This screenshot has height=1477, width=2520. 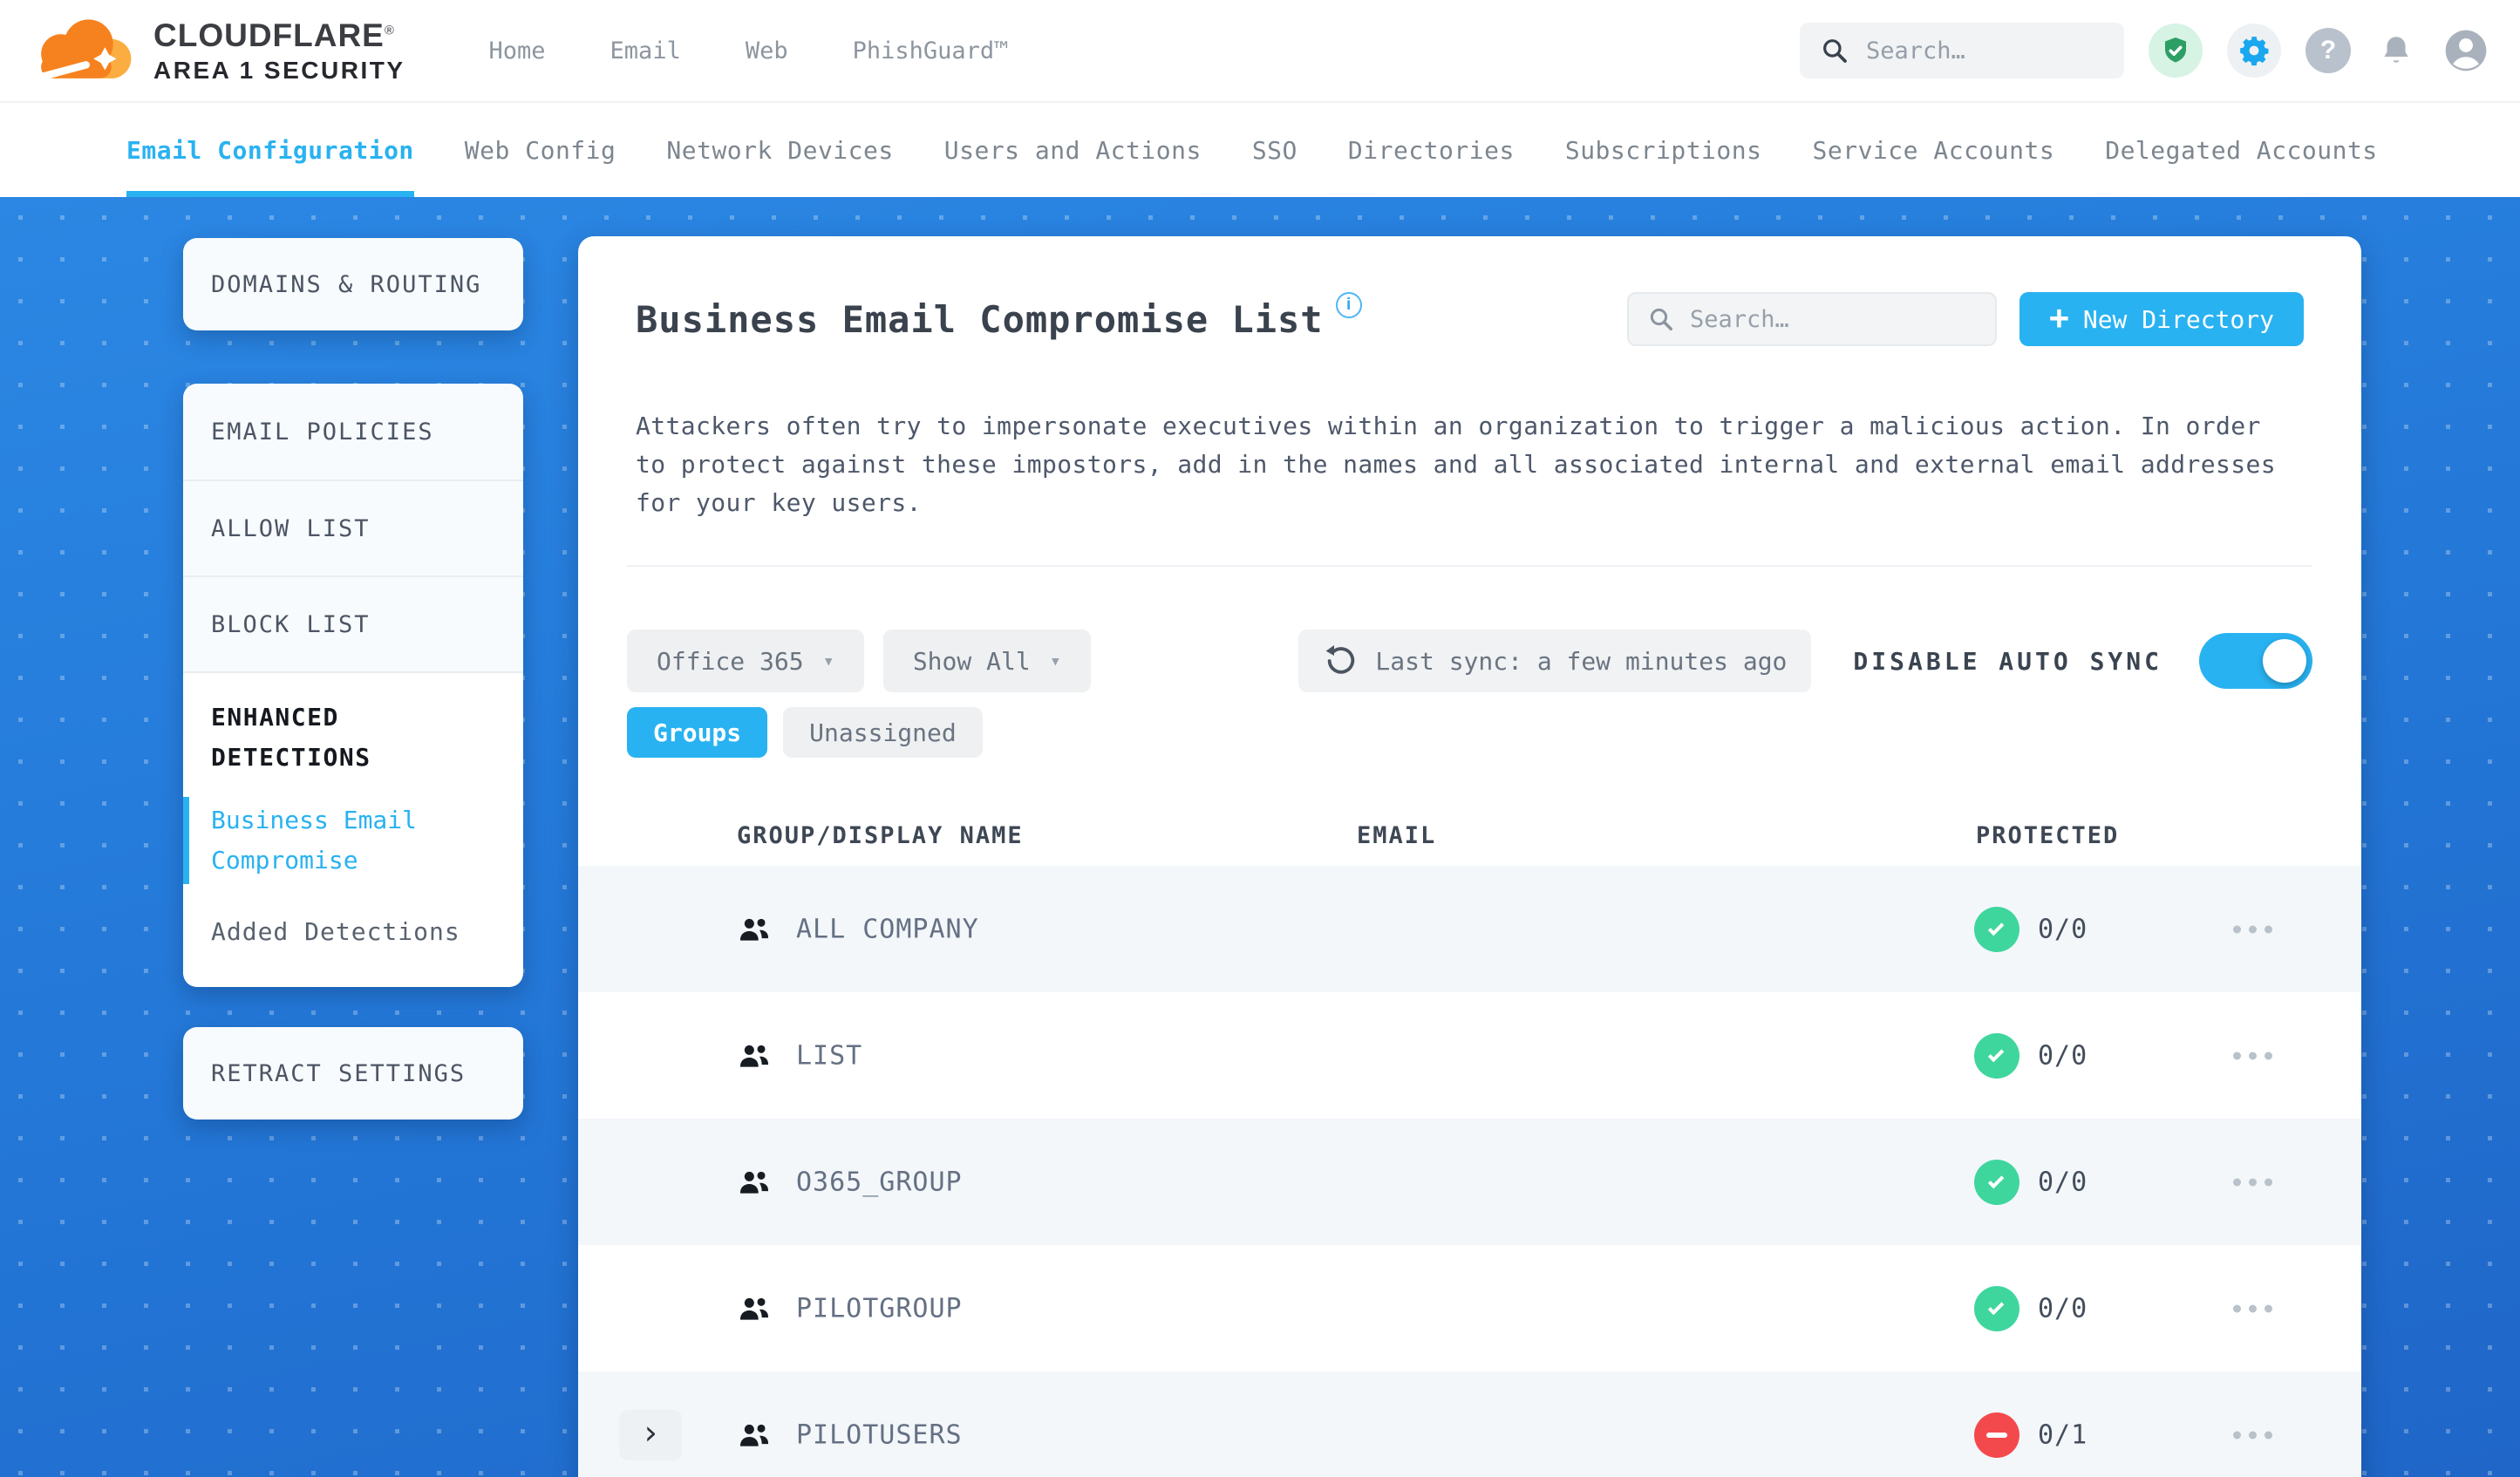 What do you see at coordinates (697, 732) in the screenshot?
I see `tab-groups: Groups` at bounding box center [697, 732].